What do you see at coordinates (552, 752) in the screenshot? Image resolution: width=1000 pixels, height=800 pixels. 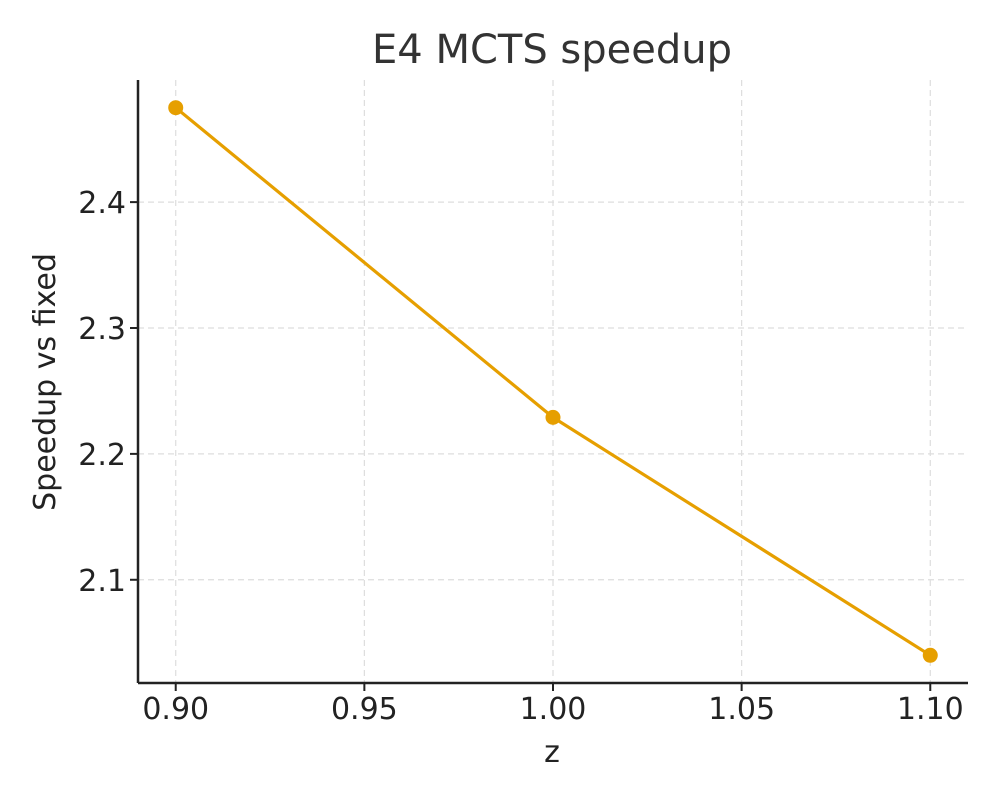 I see `x-axis-label: z` at bounding box center [552, 752].